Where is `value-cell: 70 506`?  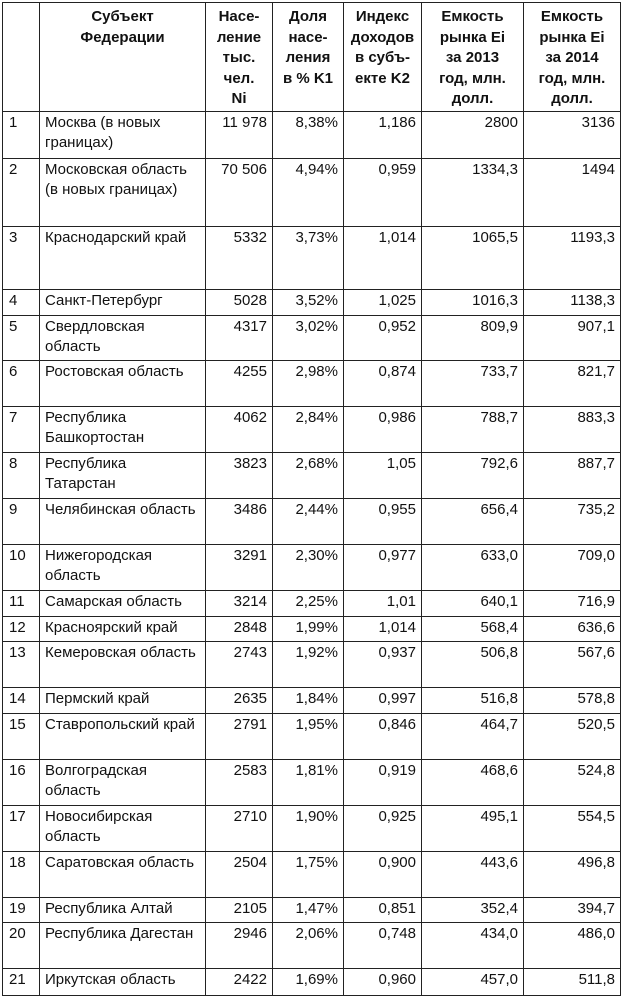 value-cell: 70 506 is located at coordinates (239, 192).